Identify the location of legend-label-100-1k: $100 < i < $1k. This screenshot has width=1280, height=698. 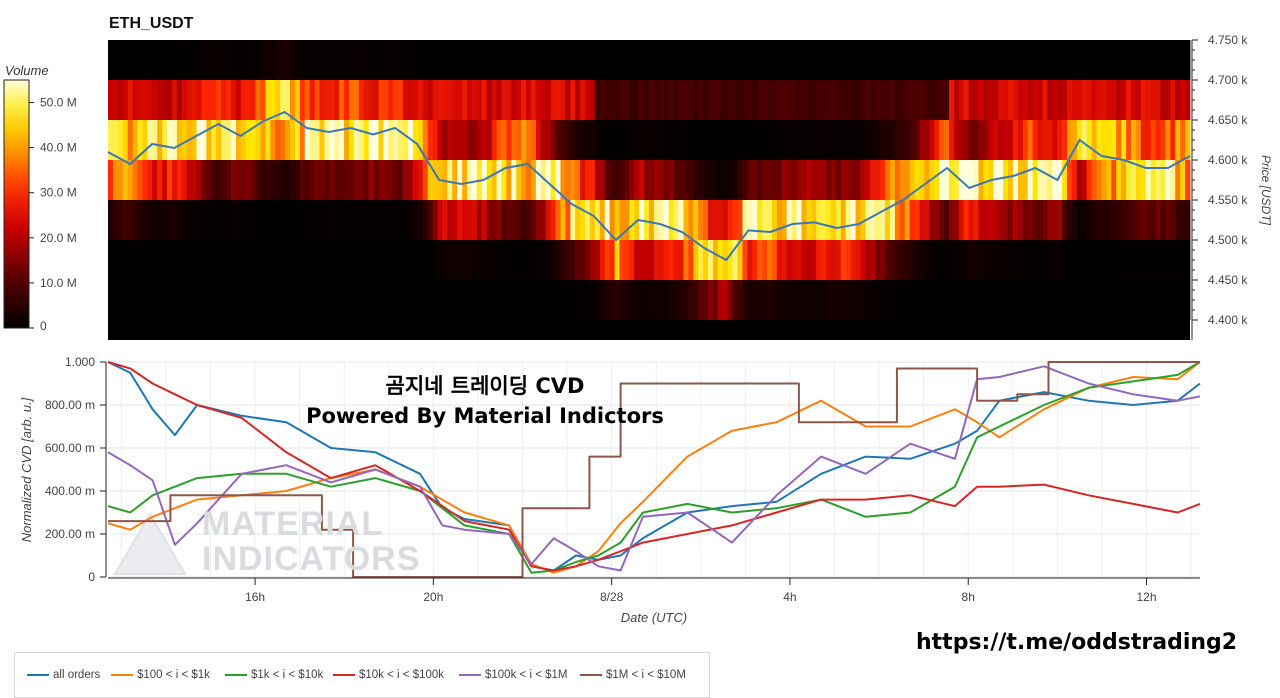
(173, 675).